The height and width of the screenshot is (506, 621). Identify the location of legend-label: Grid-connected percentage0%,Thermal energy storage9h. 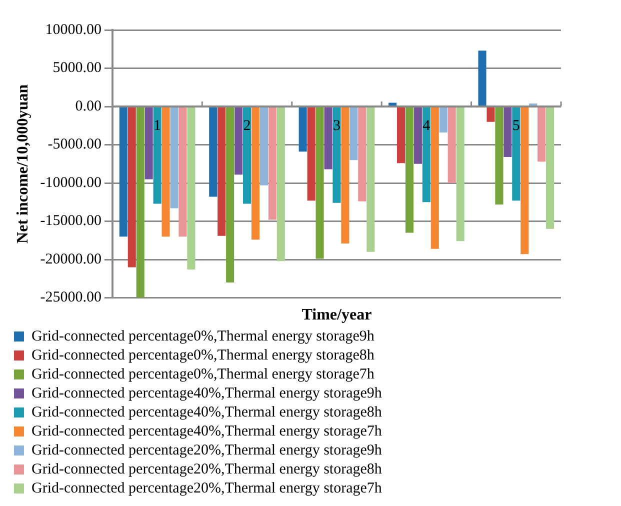
(203, 336).